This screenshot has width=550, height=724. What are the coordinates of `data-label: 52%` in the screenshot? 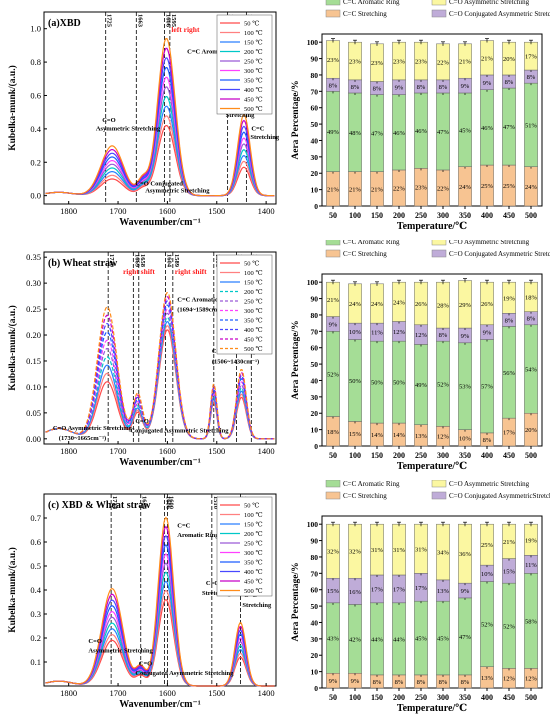 It's located at (443, 384).